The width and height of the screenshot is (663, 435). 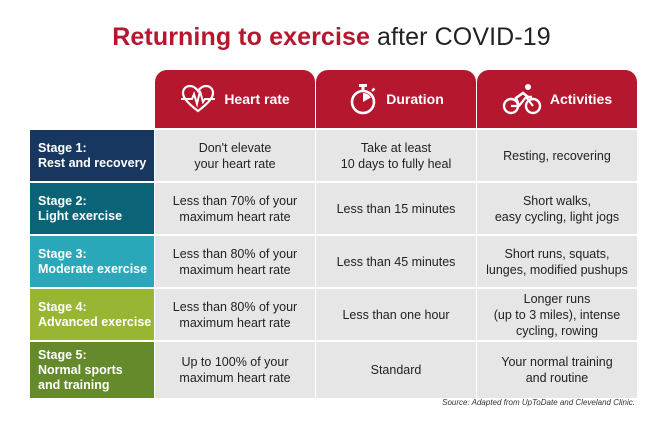 I want to click on duration-cell: Standard, so click(x=396, y=370).